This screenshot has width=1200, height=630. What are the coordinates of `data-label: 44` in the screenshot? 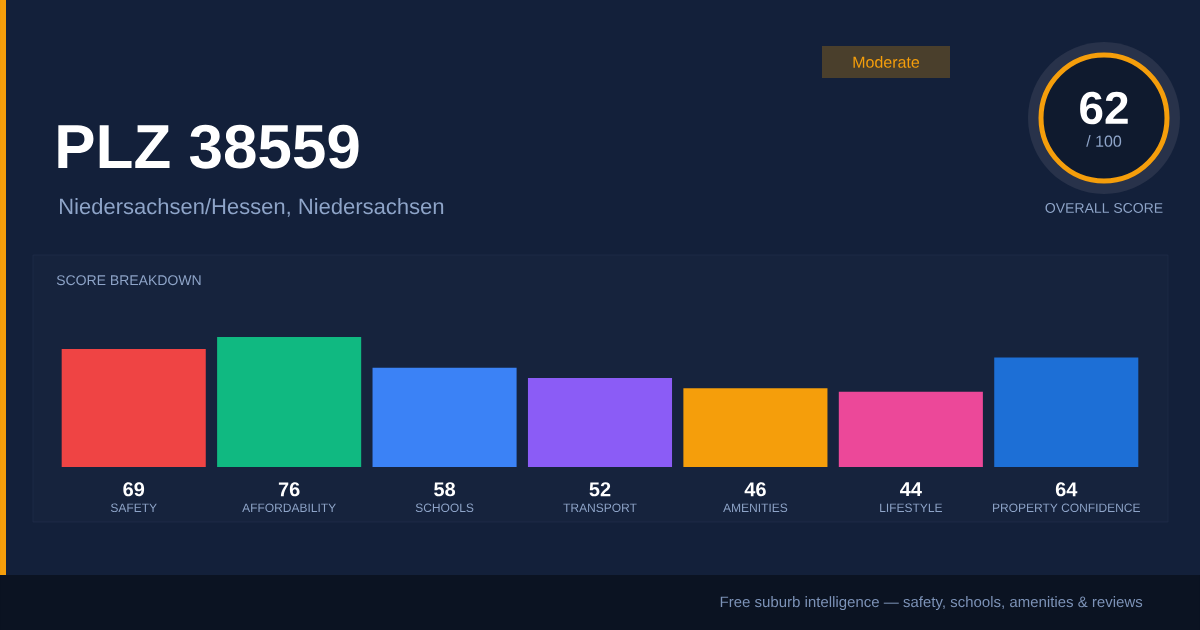 It's located at (911, 489).